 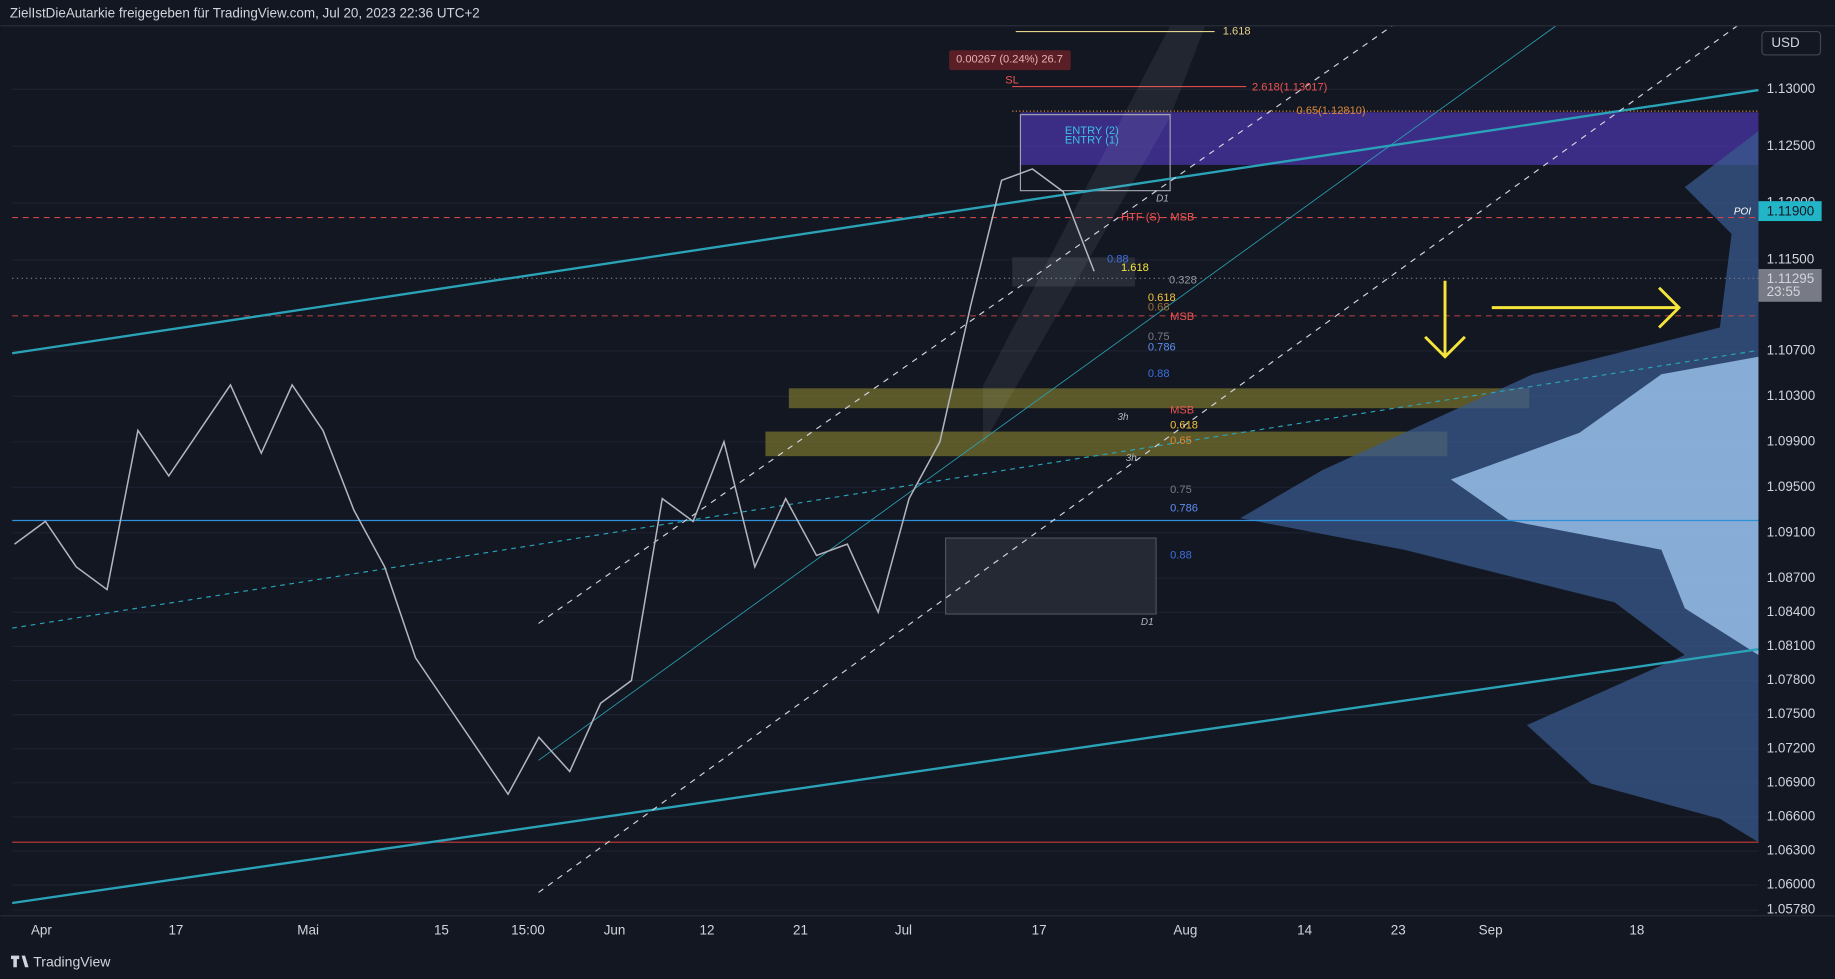 I want to click on measure-box, so click(x=1010, y=60).